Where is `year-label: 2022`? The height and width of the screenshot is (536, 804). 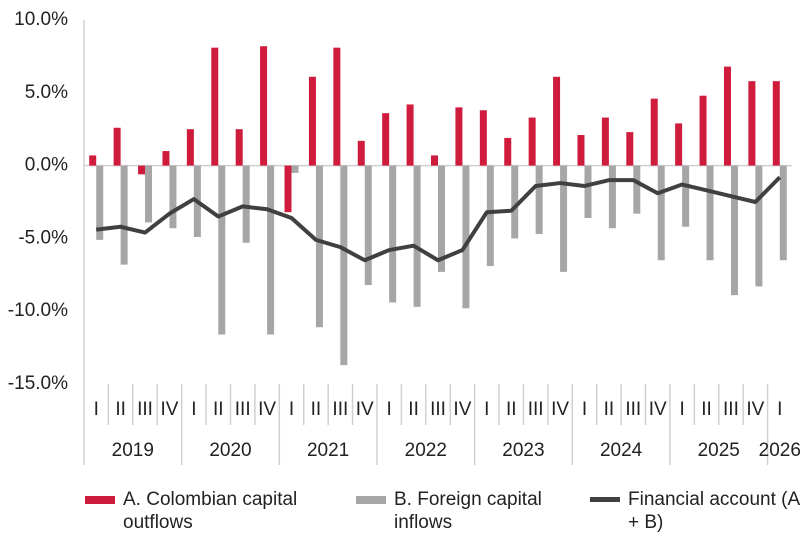
year-label: 2022 is located at coordinates (426, 450).